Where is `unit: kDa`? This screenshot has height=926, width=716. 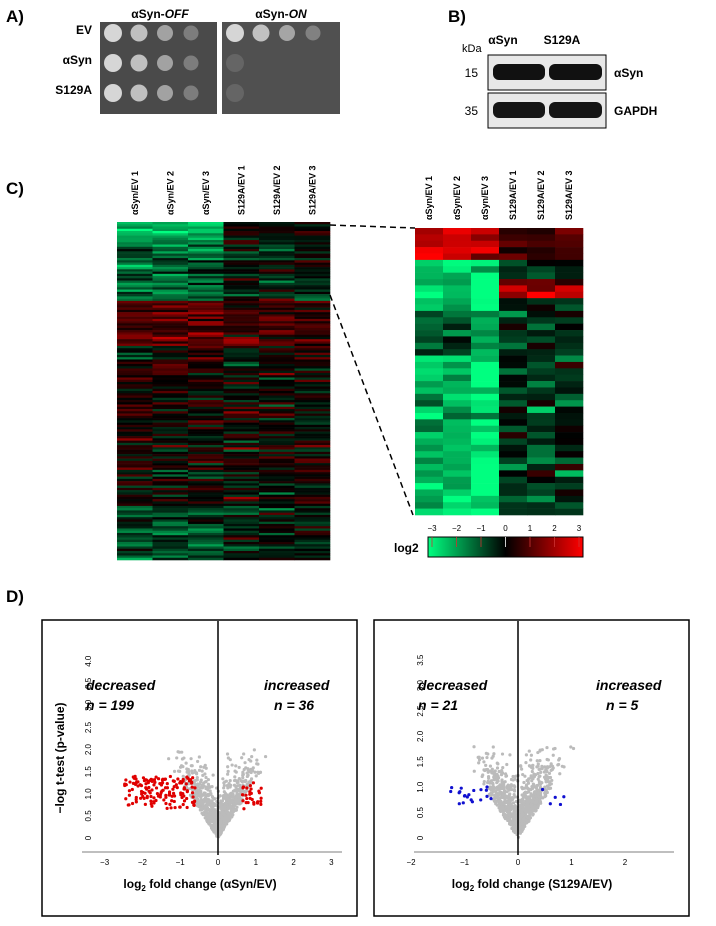 unit: kDa is located at coordinates (472, 49).